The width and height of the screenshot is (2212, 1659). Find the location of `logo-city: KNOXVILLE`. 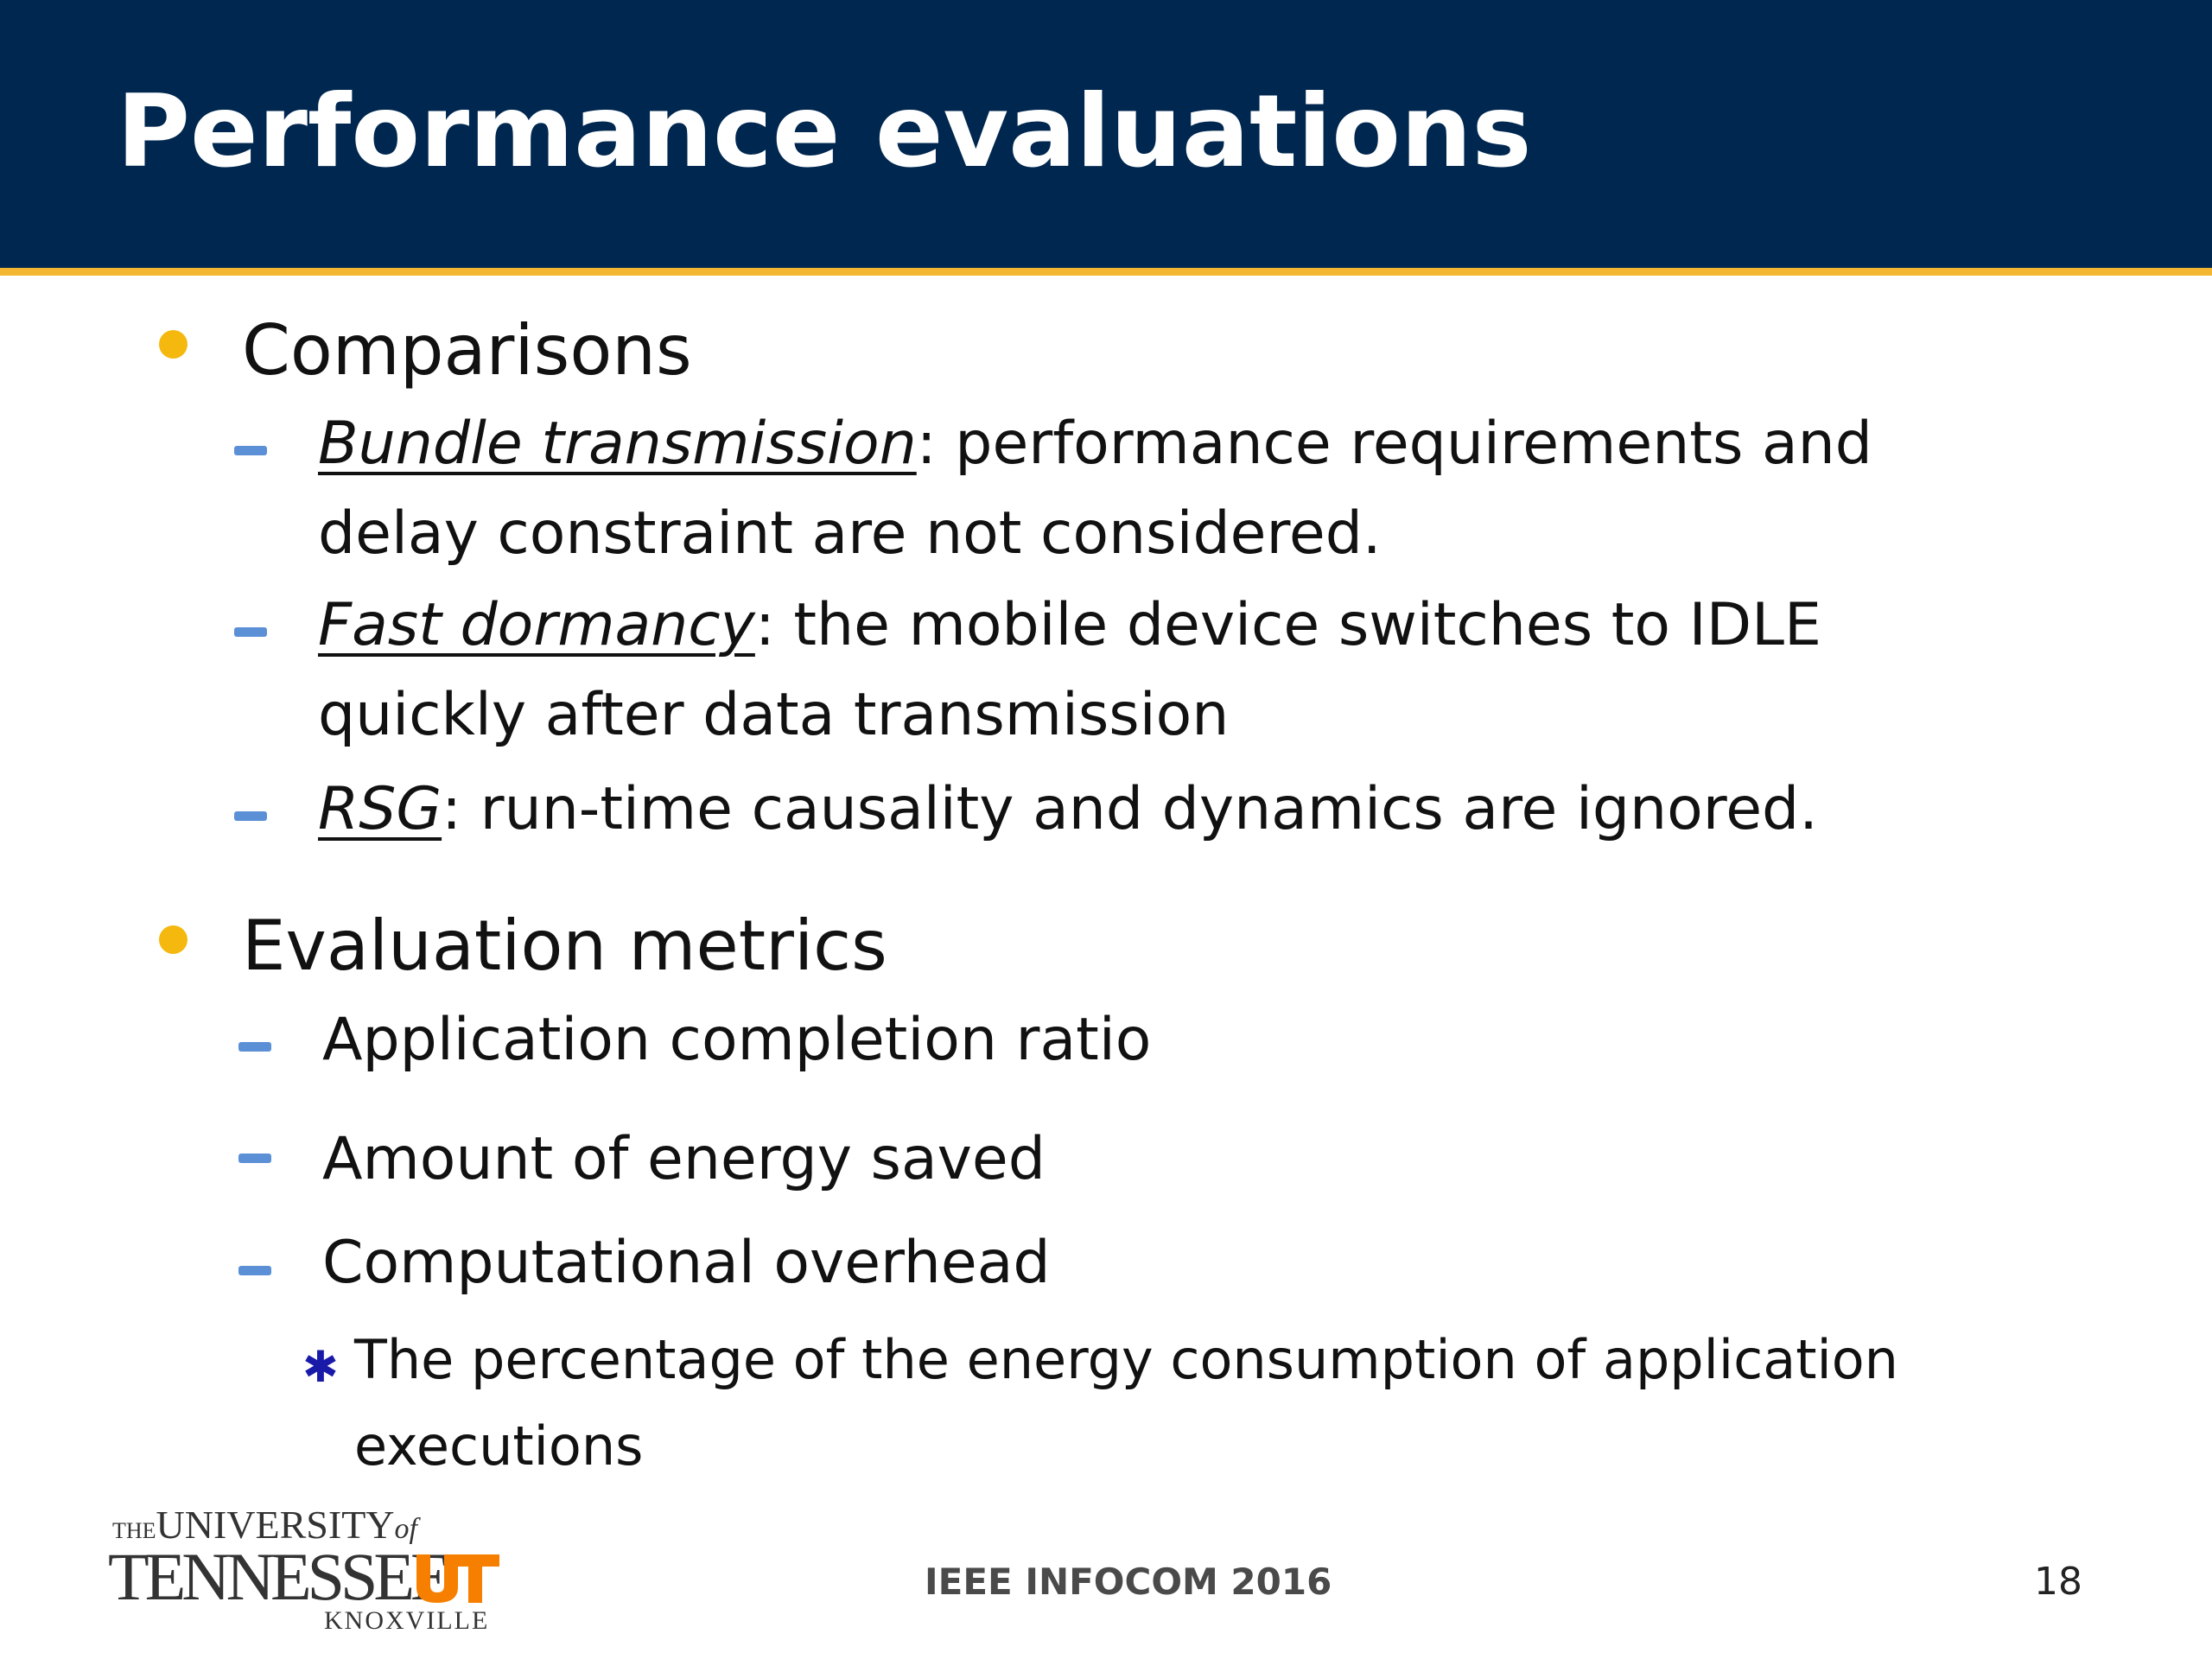

logo-city: KNOXVILLE is located at coordinates (407, 1620).